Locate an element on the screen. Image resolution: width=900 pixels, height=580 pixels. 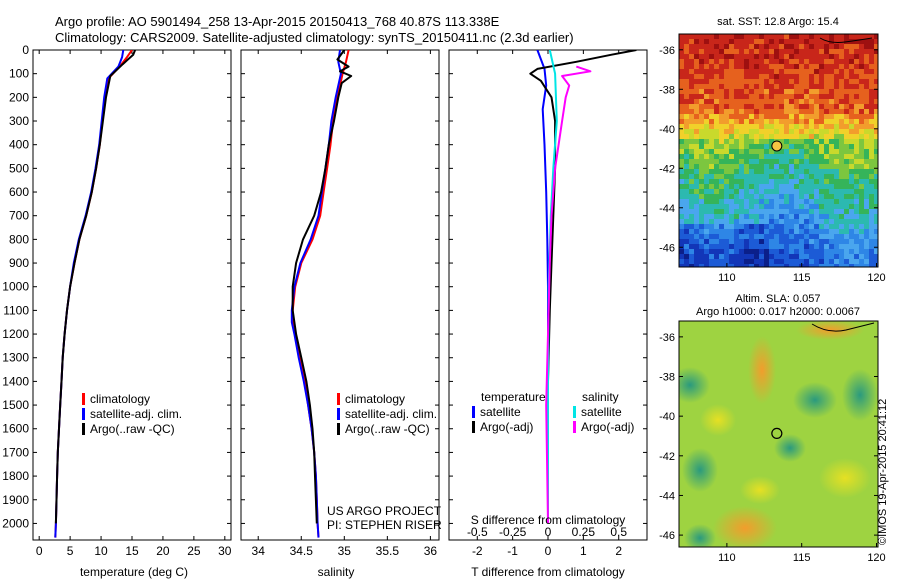
legend-label: climatology is located at coordinates (120, 399).